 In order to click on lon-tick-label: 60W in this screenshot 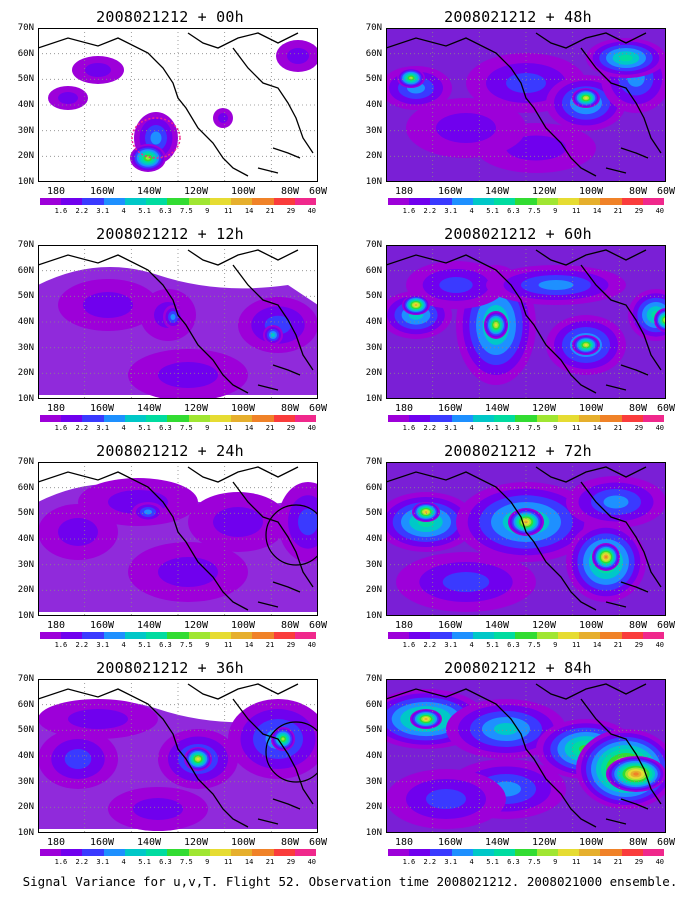, I will do `click(666, 191)`.